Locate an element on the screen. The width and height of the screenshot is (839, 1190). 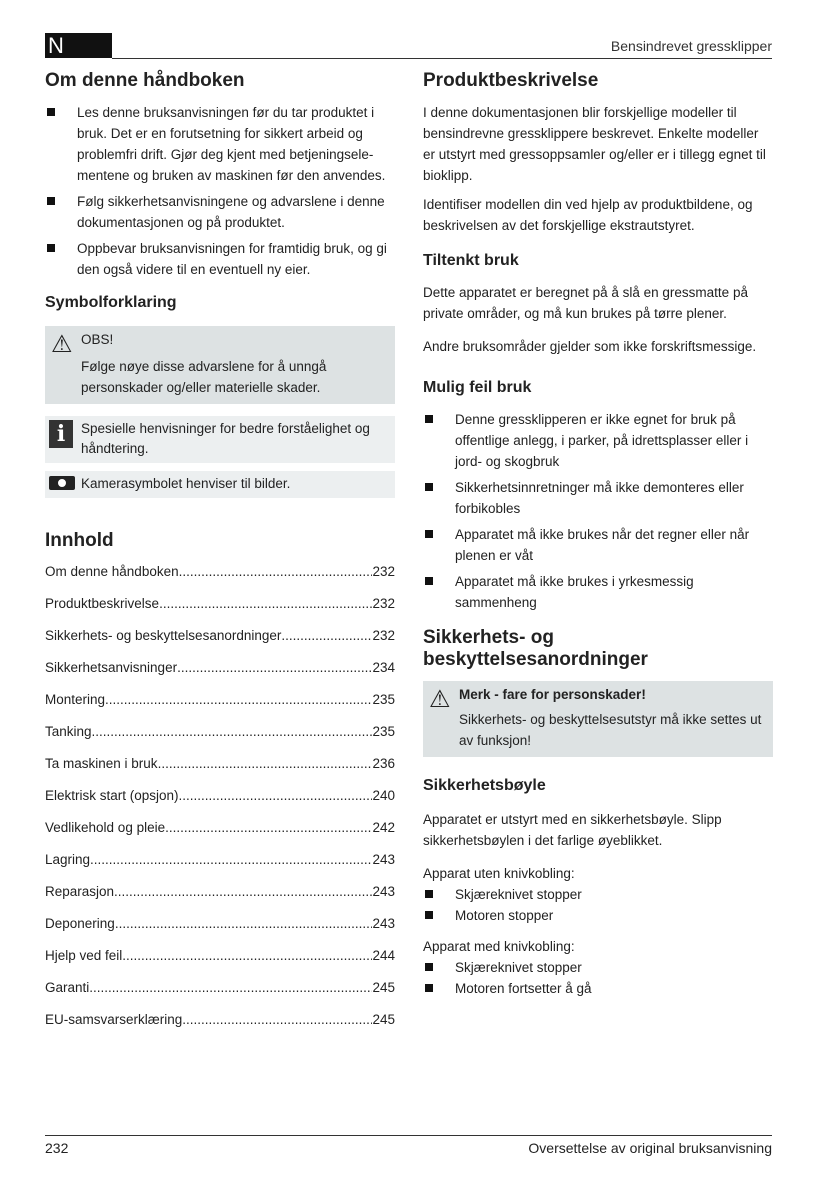
toc-entry: EU-samsvarserklæring 245 is located at coordinates (220, 1020).